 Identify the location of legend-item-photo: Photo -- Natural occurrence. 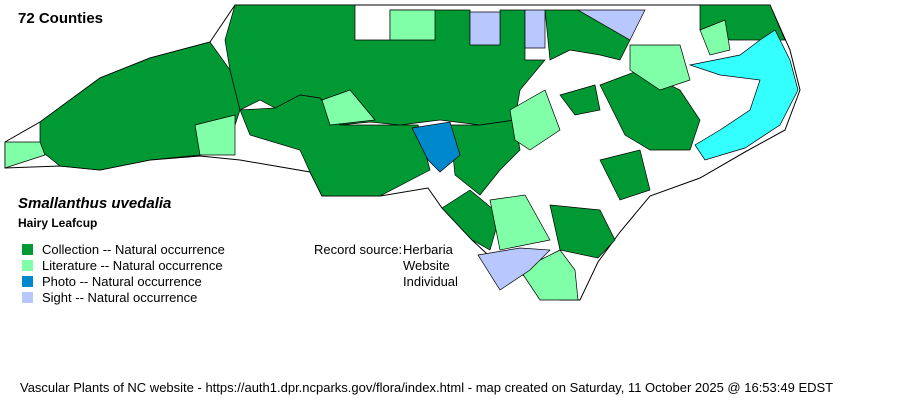
(112, 281).